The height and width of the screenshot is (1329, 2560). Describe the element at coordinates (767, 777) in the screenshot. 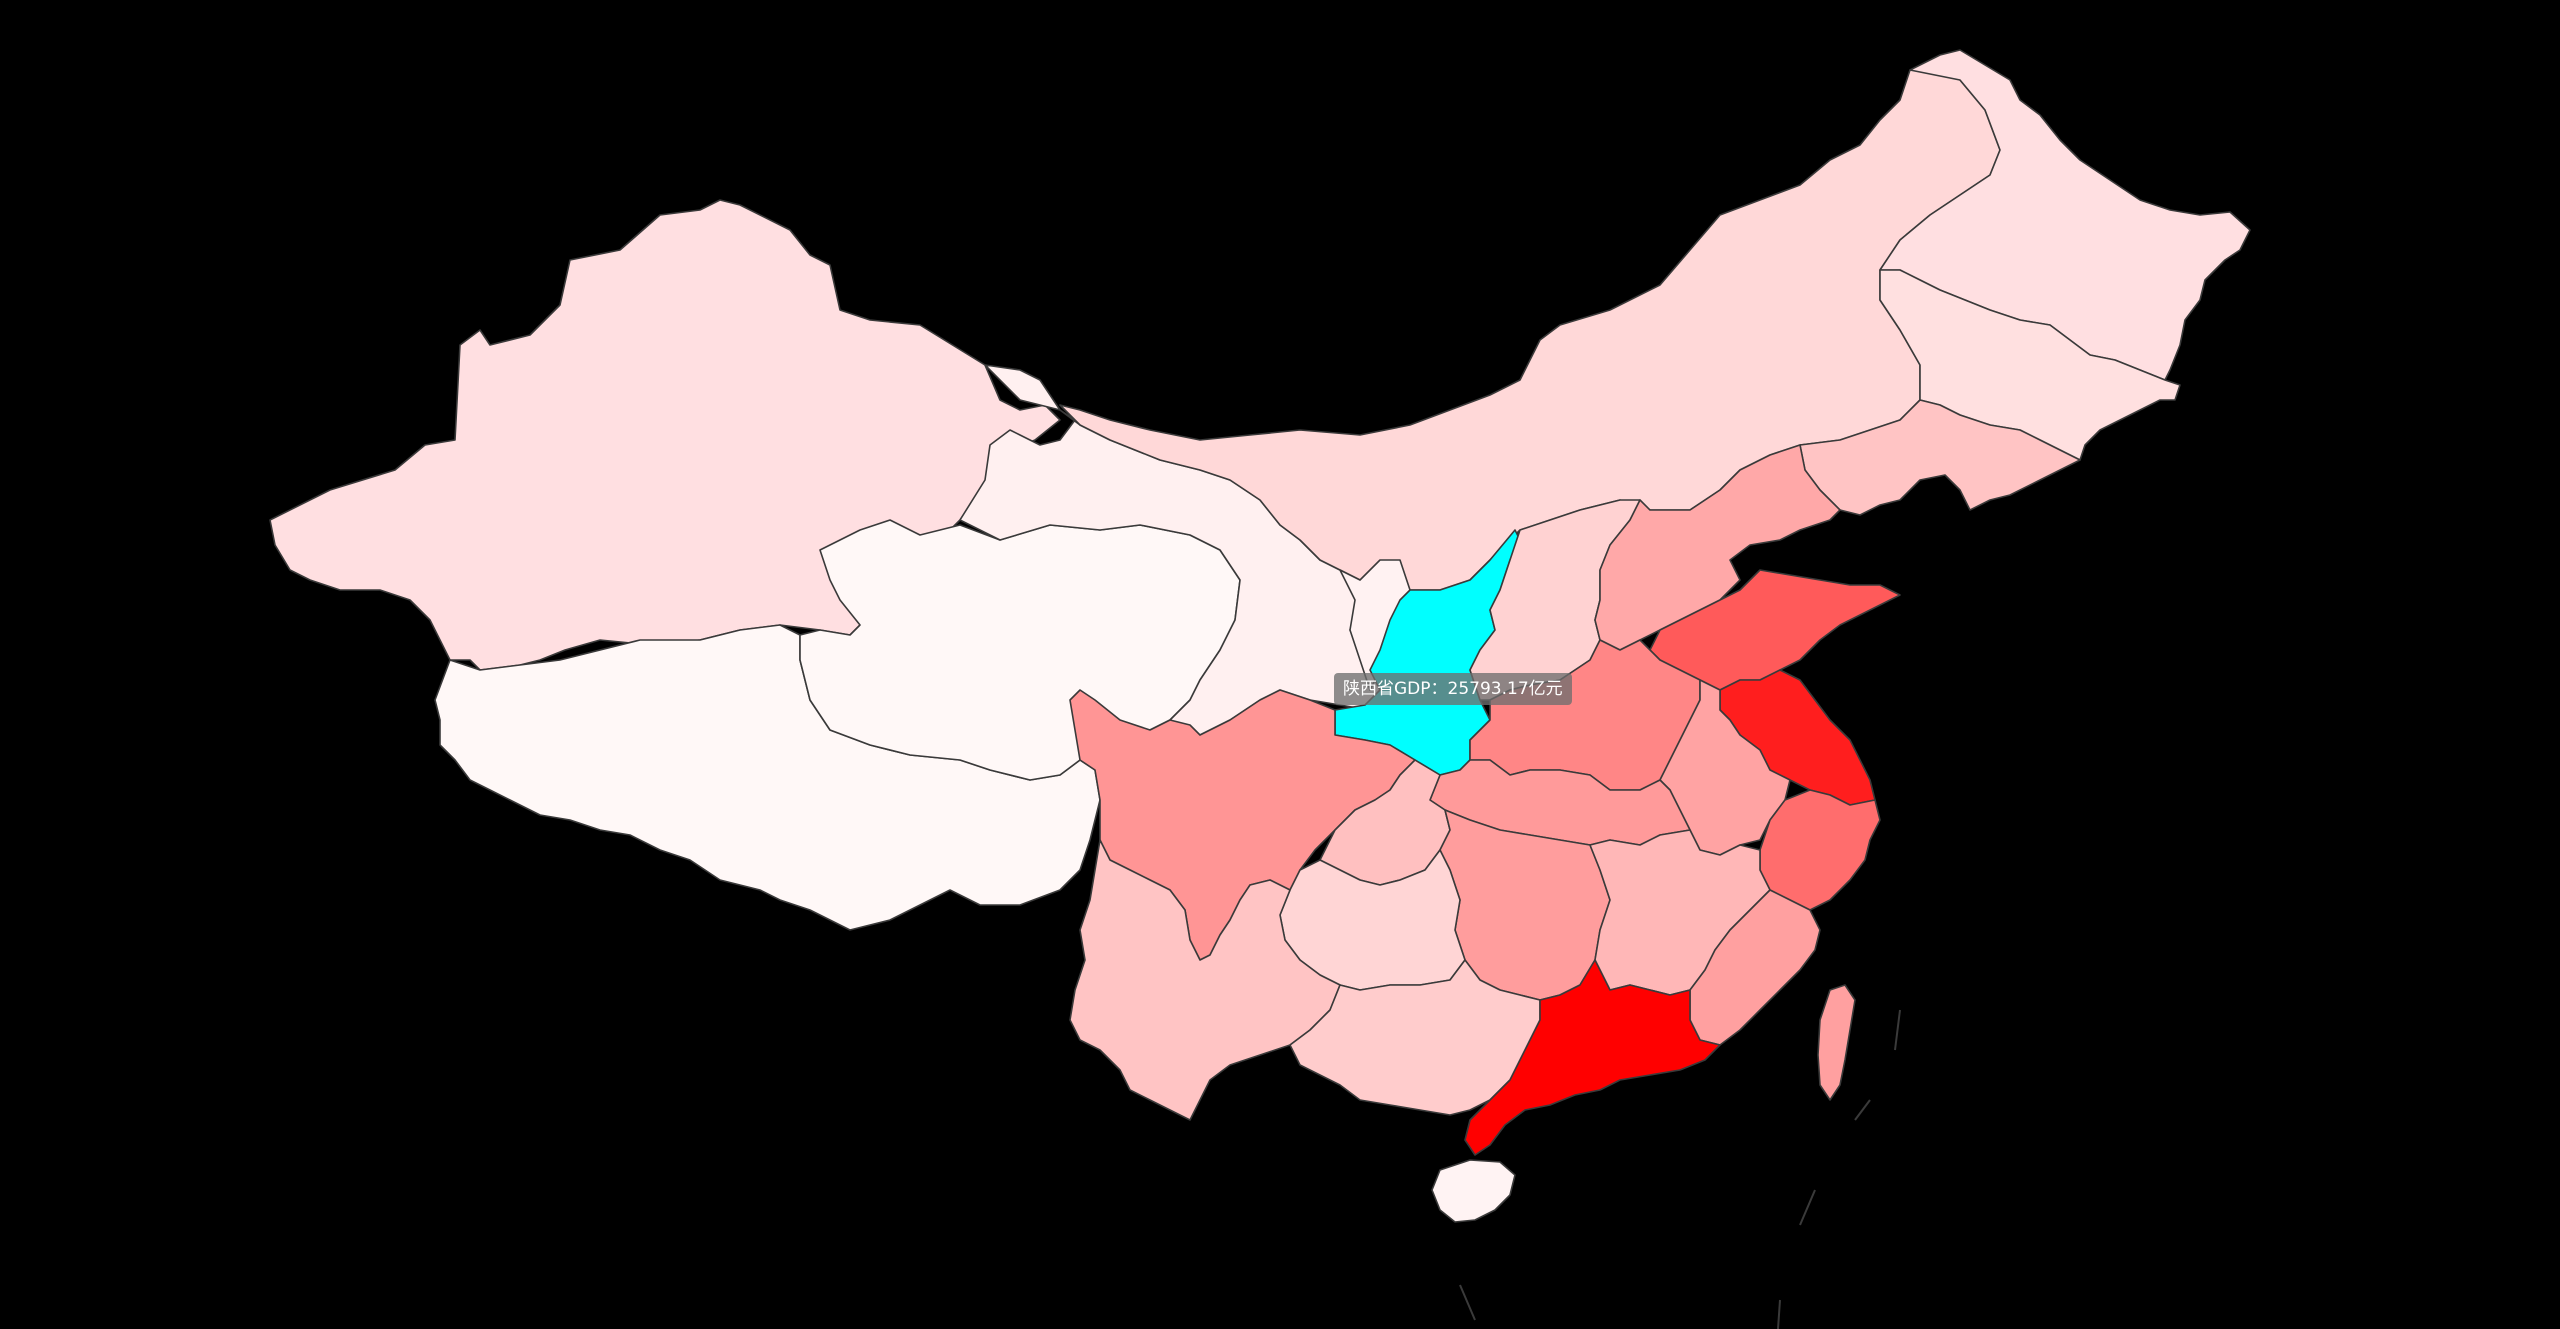

I see `region-tibet` at that location.